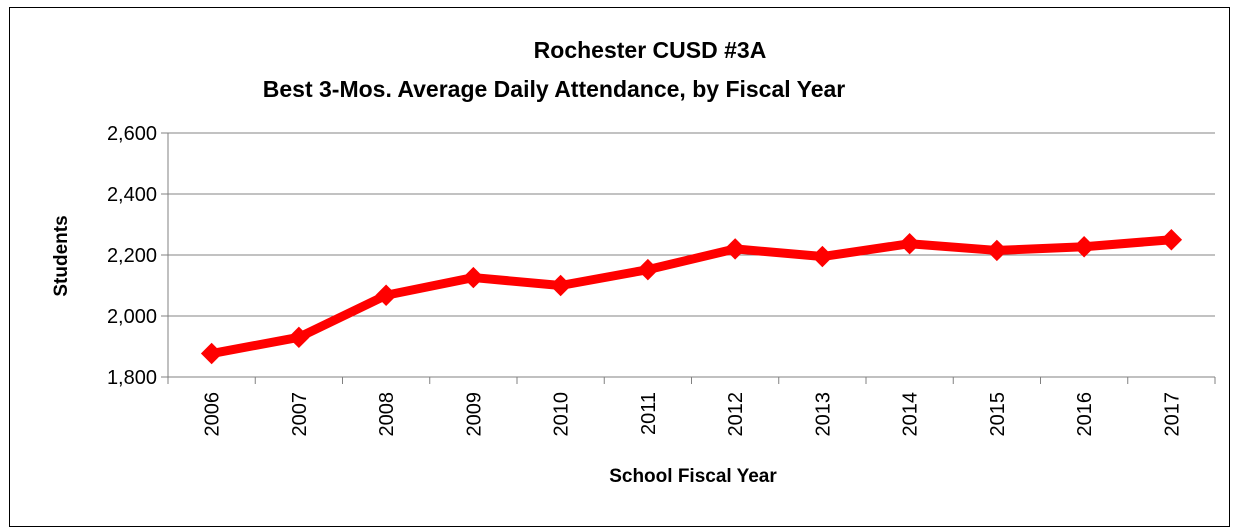  I want to click on x-axis-title: School Fiscal Year, so click(693, 476).